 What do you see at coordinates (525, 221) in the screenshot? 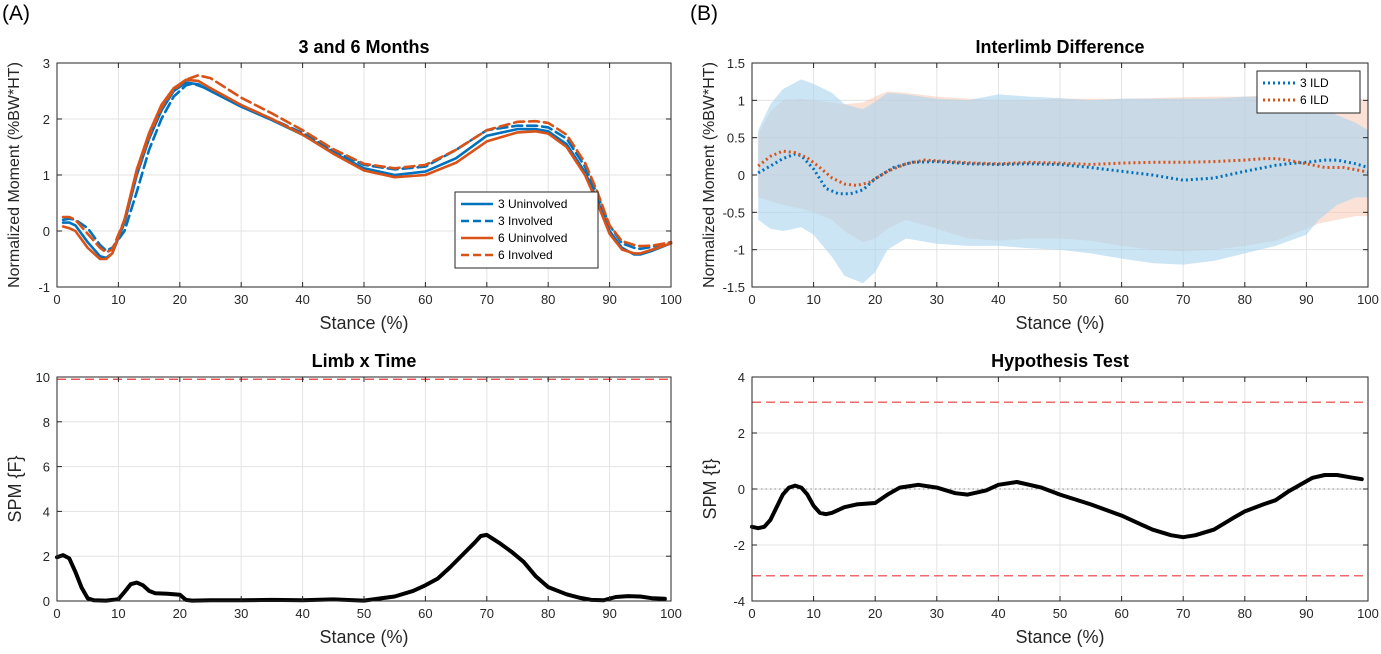
I see `moments-legend-label-1: 3 Involved` at bounding box center [525, 221].